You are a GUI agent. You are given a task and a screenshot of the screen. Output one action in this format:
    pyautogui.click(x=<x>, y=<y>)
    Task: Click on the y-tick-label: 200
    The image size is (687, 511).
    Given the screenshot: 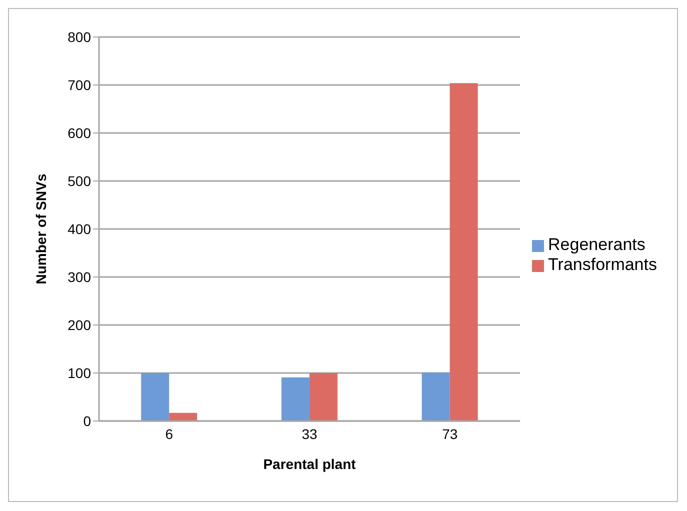 What is the action you would take?
    pyautogui.click(x=80, y=324)
    